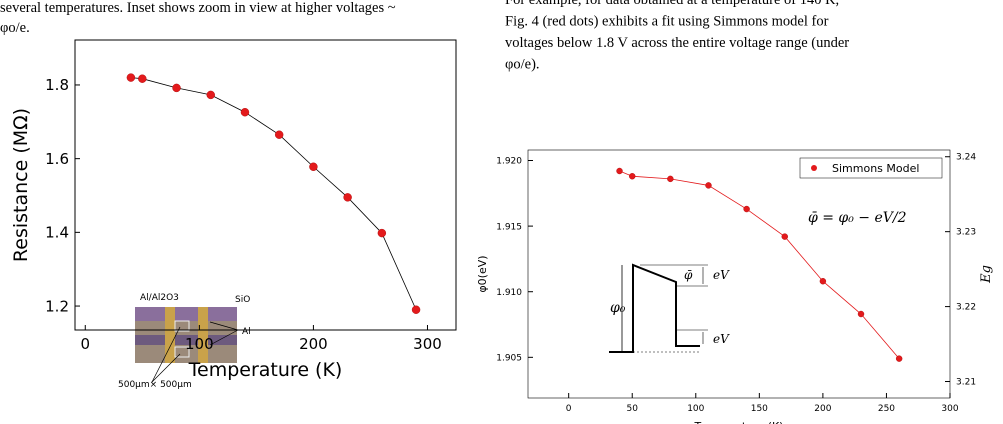  Describe the element at coordinates (966, 383) in the screenshot. I see `y2-tick-label: 3.21` at that location.